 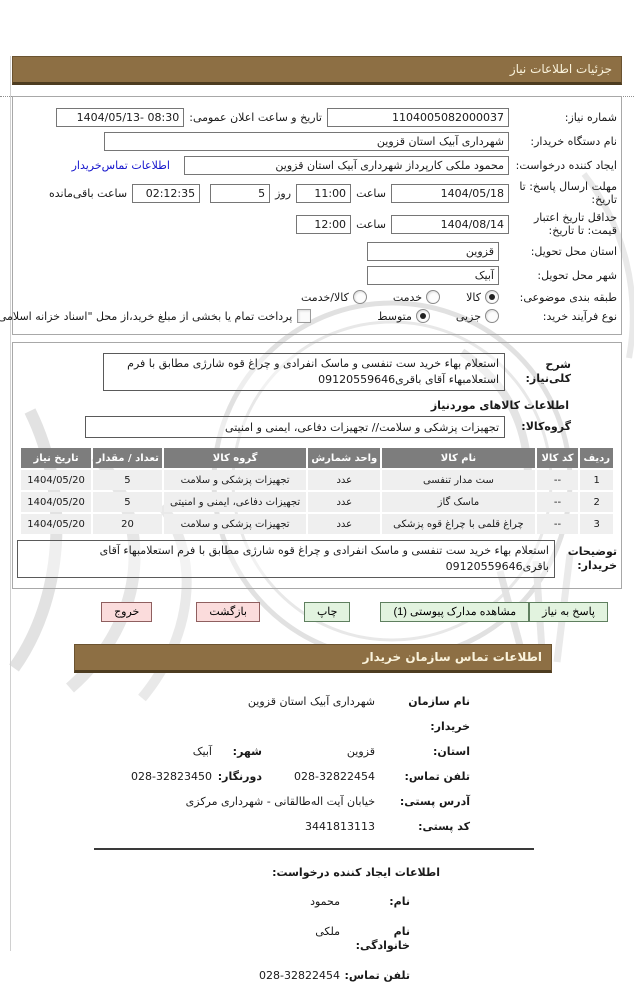 I want to click on remaining-label: ساعت باقی‌مانده, so click(x=88, y=193).